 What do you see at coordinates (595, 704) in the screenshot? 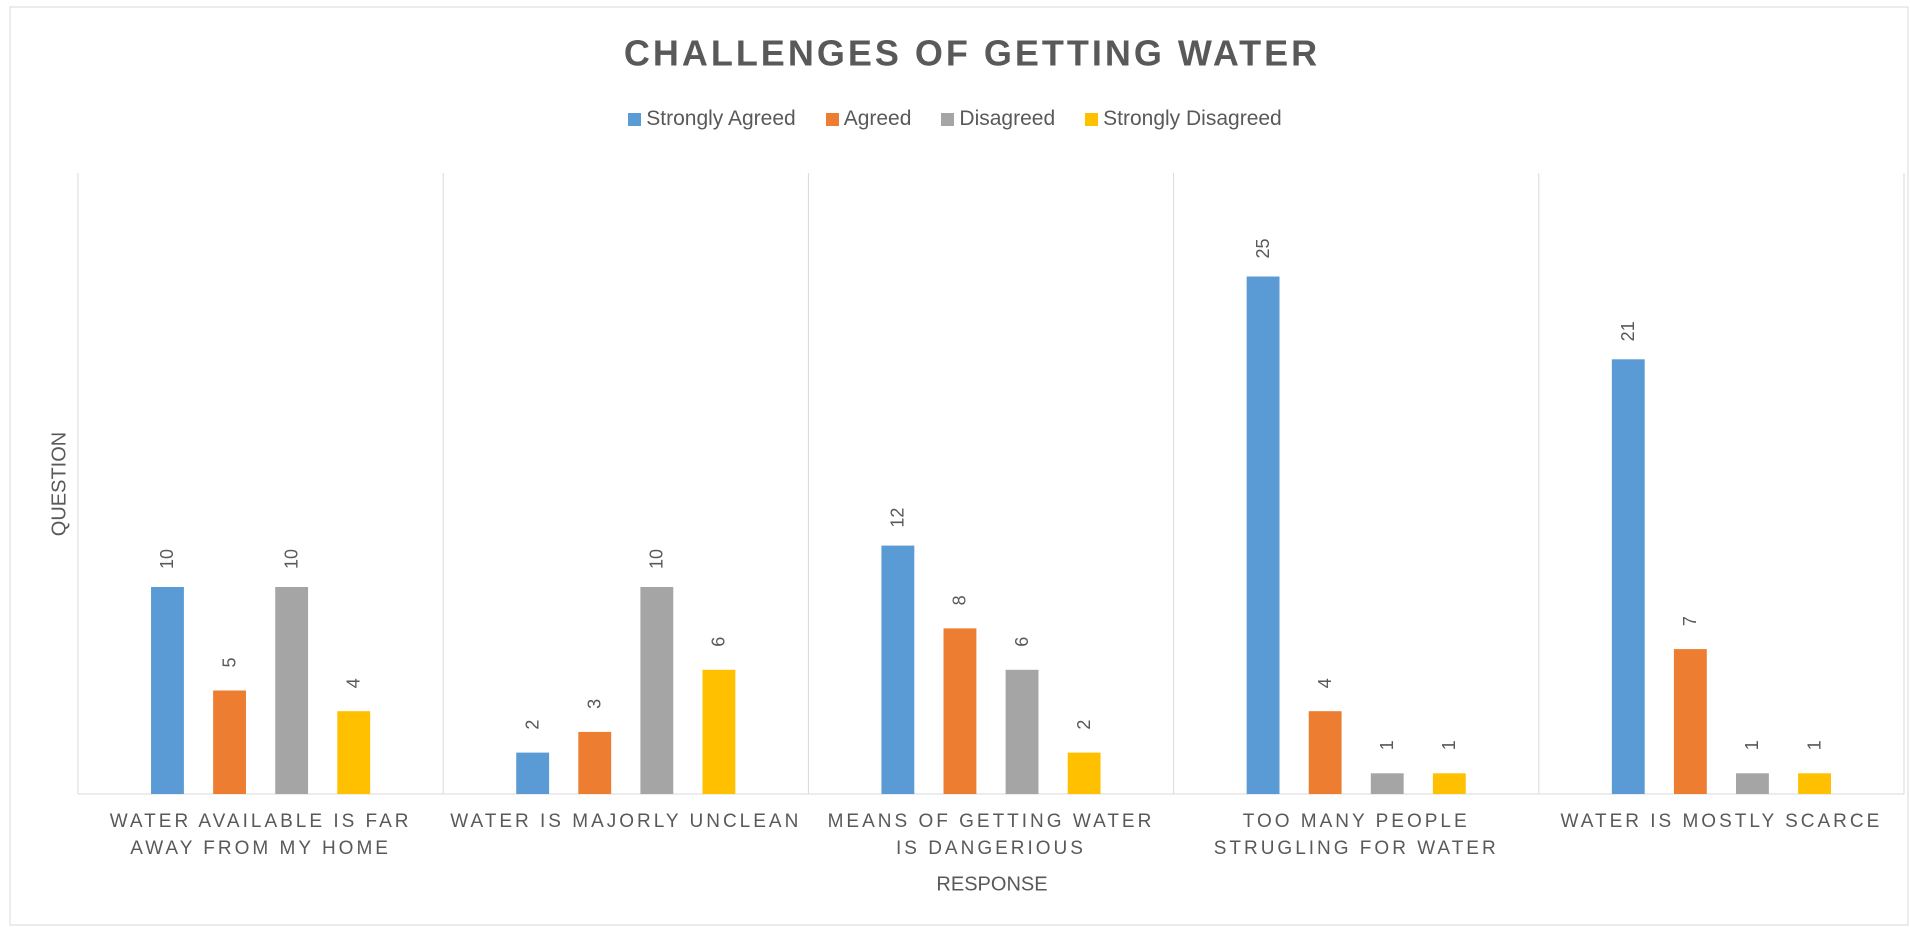
I see `data-label: 3` at bounding box center [595, 704].